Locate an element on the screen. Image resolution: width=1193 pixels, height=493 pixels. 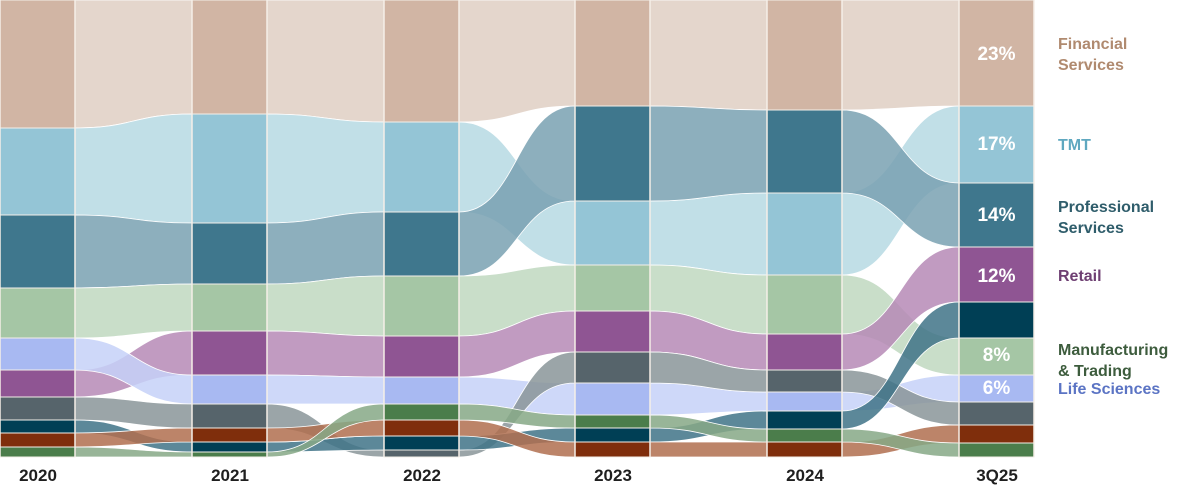
bar-segment-rust-2024 is located at coordinates (804, 449).